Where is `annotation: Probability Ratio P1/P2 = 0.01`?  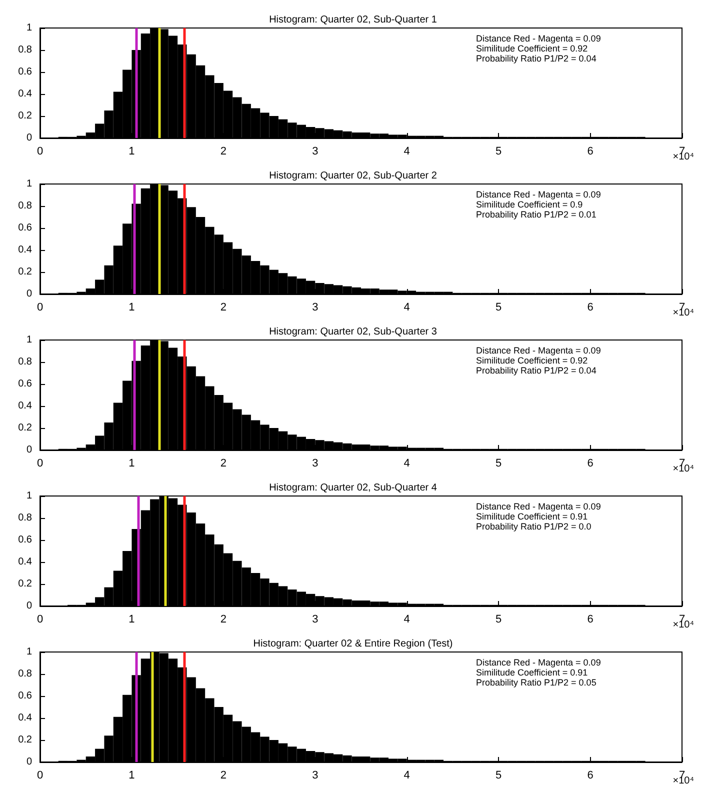
annotation: Probability Ratio P1/P2 = 0.01 is located at coordinates (536, 215).